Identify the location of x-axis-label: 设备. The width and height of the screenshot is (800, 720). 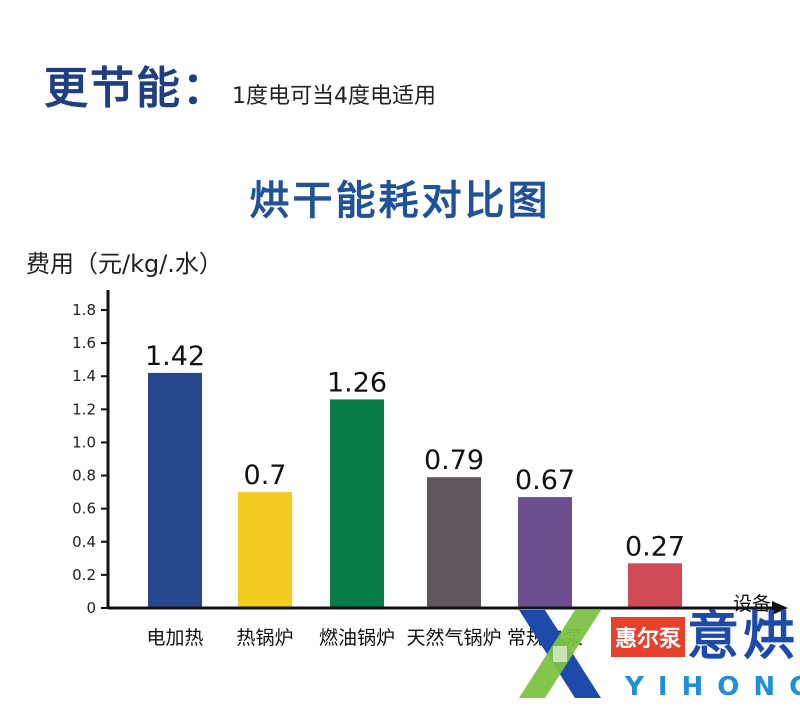
(752, 604).